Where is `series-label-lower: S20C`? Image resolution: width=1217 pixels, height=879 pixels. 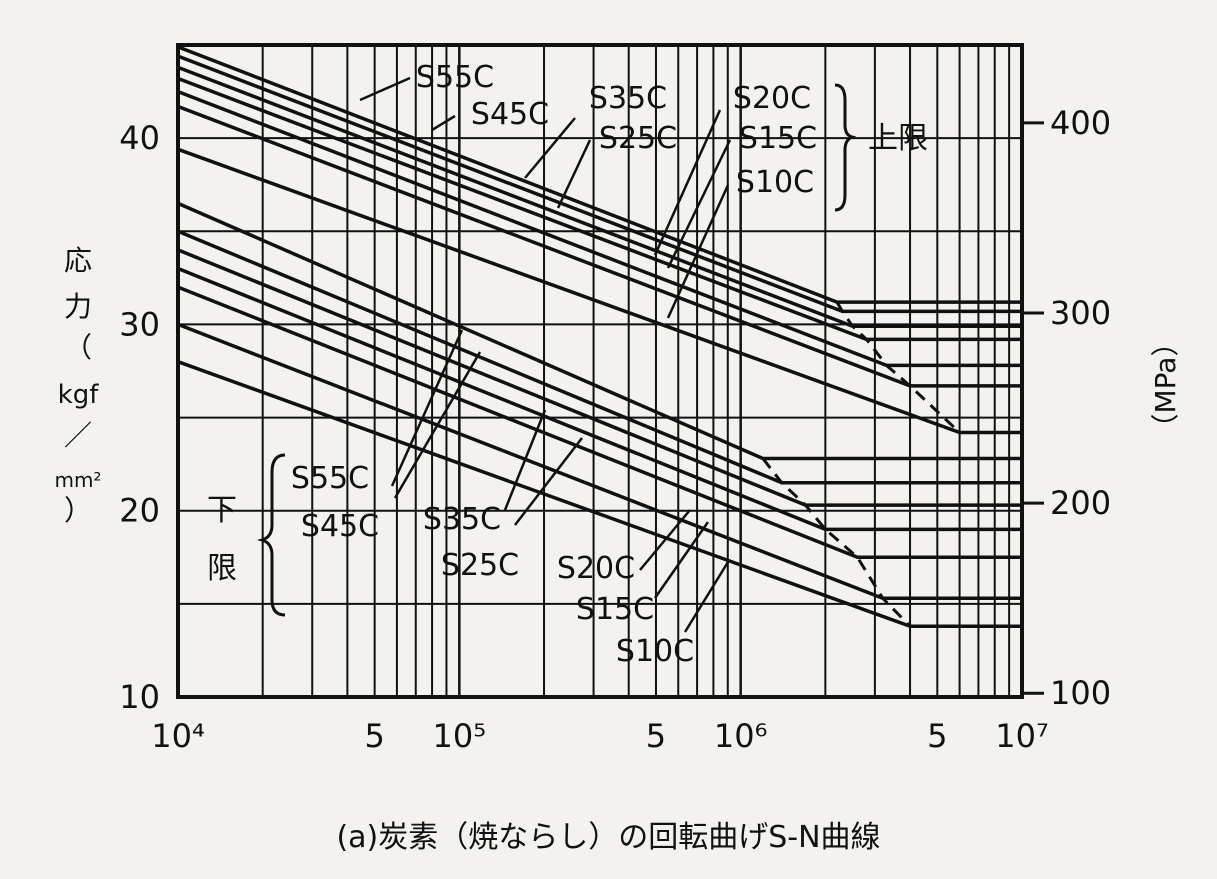 series-label-lower: S20C is located at coordinates (596, 568).